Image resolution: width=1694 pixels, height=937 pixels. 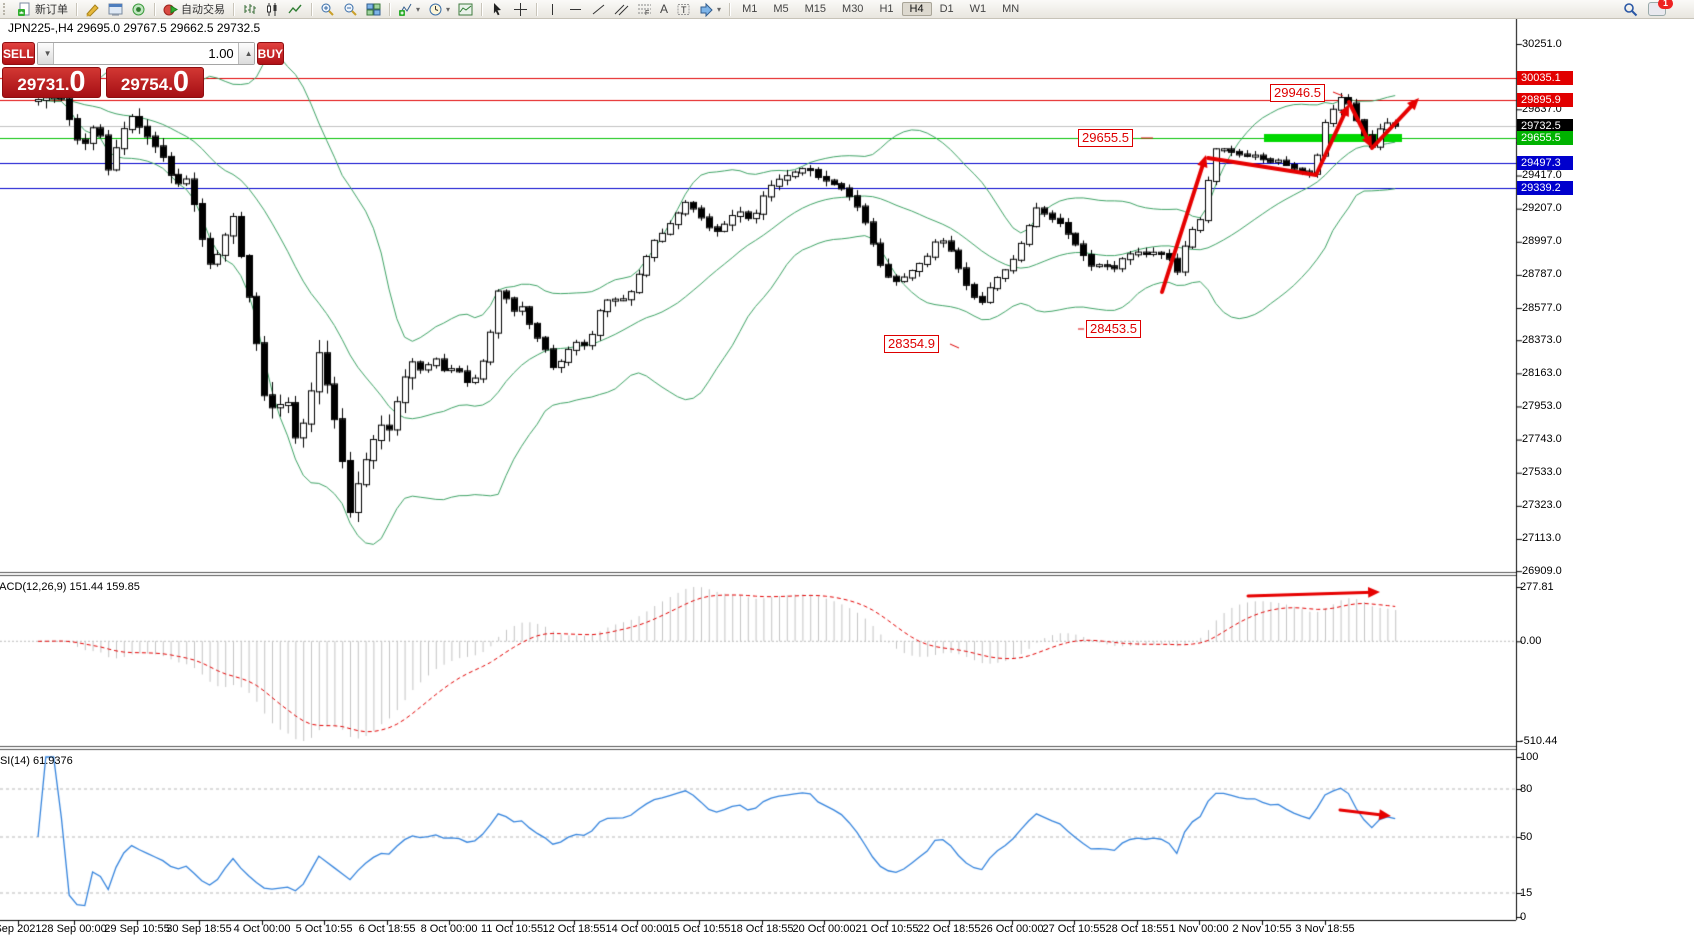 What do you see at coordinates (1542, 439) in the screenshot?
I see `price-tick: 27743.0` at bounding box center [1542, 439].